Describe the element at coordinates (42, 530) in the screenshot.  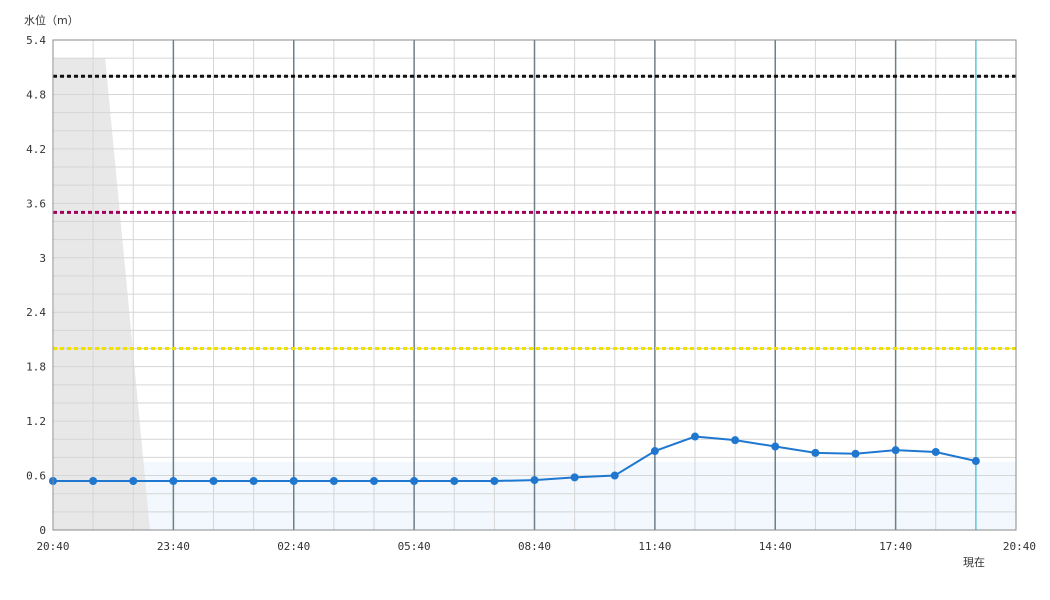
I see `y-tick-label: 0` at that location.